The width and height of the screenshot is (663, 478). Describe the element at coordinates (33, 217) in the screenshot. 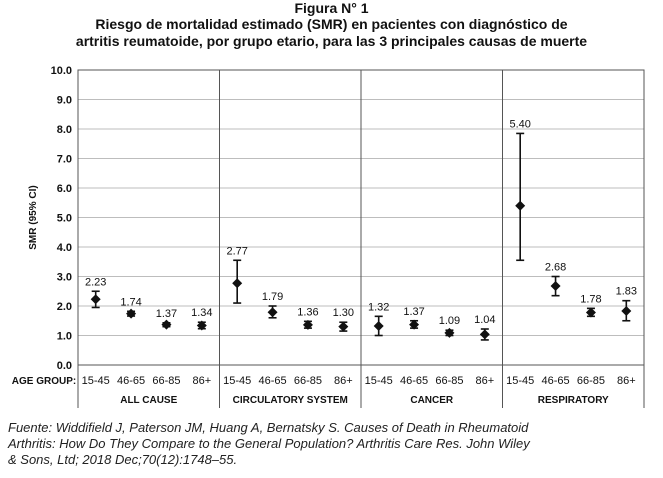

I see `y-axis-label: SMR (95% CI)` at that location.